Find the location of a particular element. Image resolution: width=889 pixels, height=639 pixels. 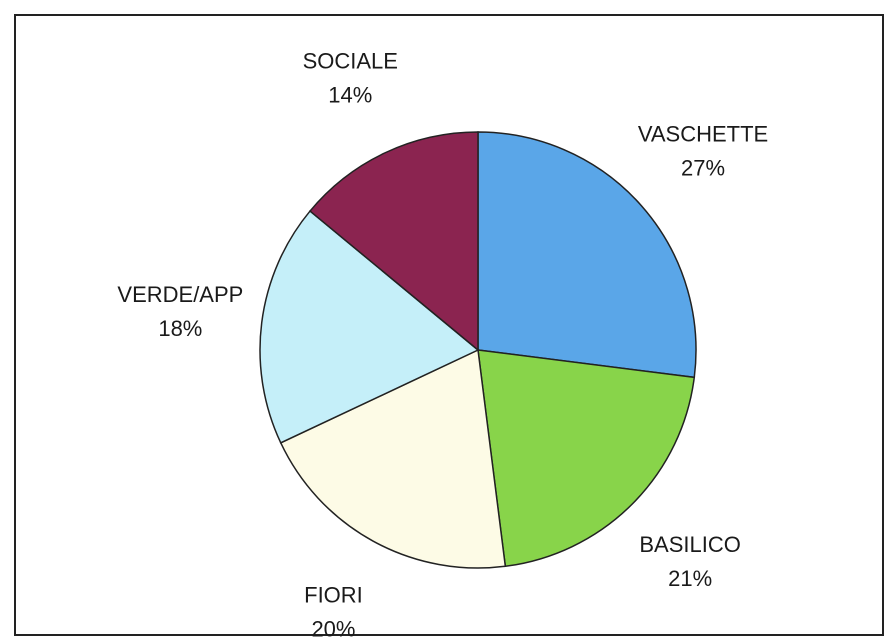

slice-value-label: 14% is located at coordinates (350, 94).